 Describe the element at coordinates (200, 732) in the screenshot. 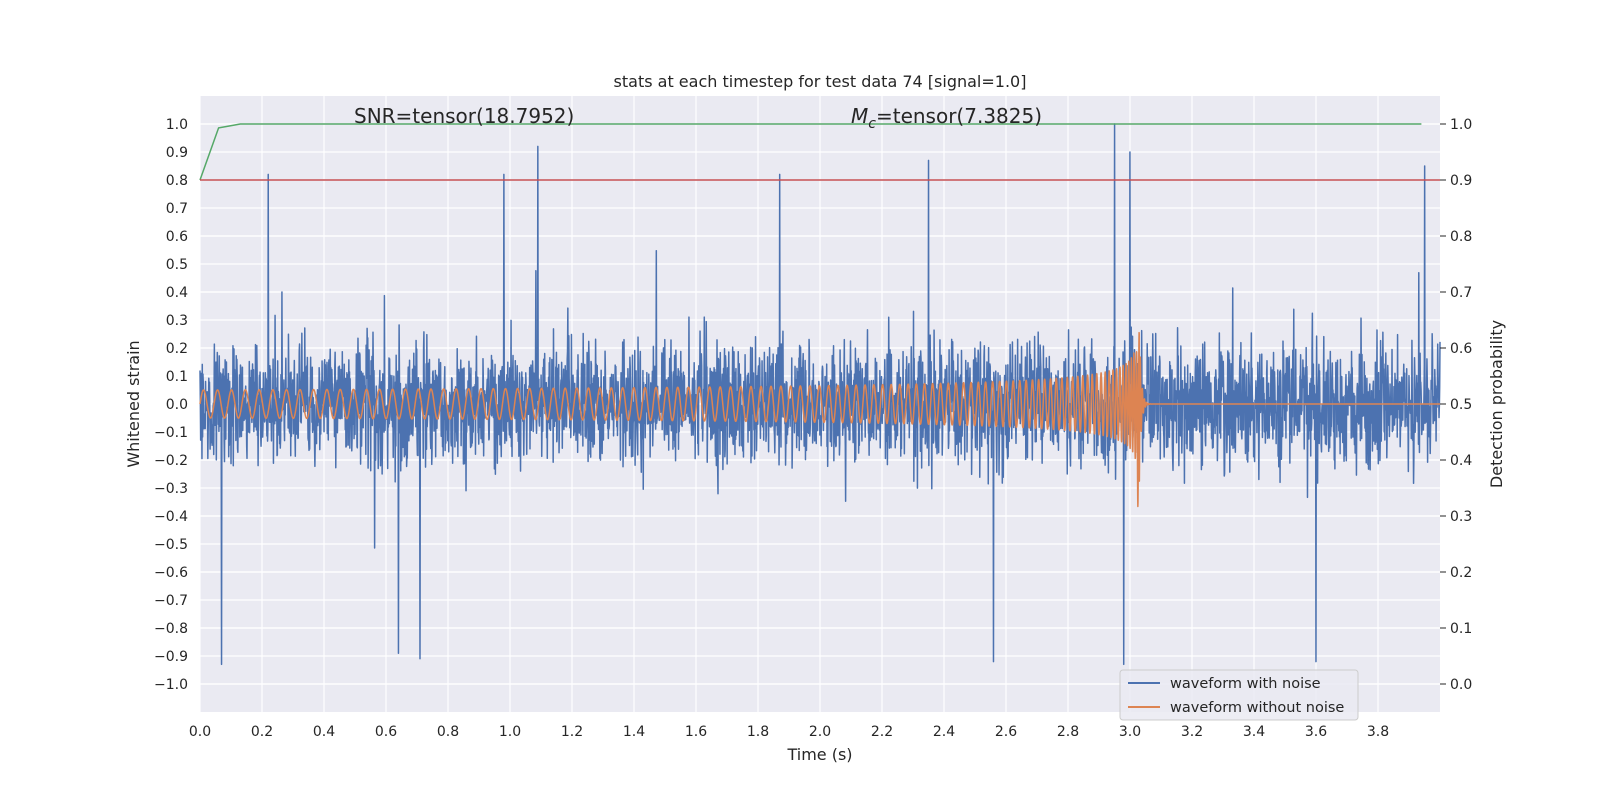

I see `x-tick-label: 0.0` at that location.